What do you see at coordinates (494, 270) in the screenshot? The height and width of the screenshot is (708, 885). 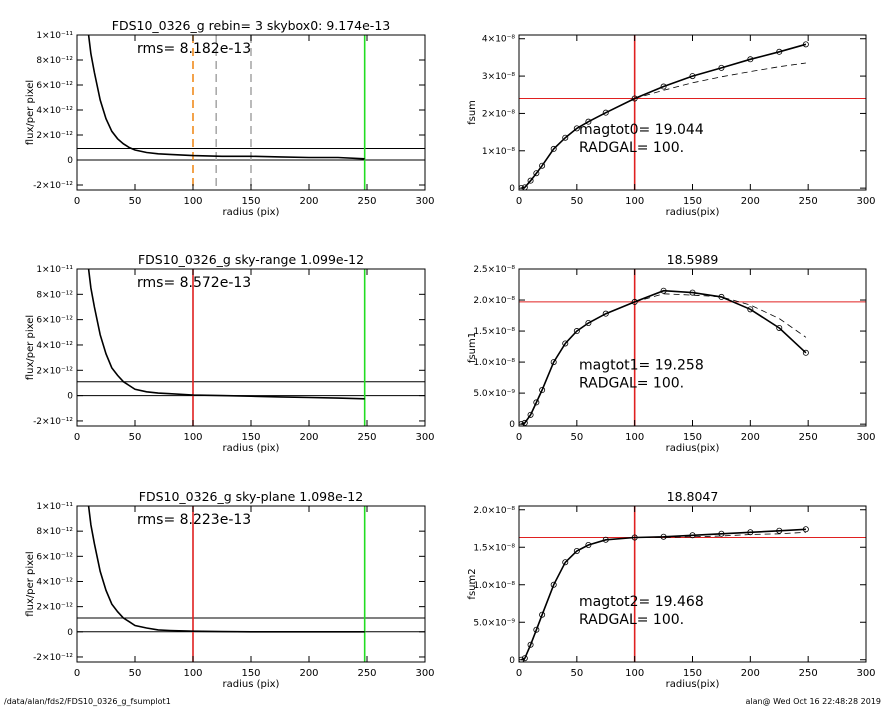 I see `y-tick-label: 2.5×10⁻⁸` at bounding box center [494, 270].